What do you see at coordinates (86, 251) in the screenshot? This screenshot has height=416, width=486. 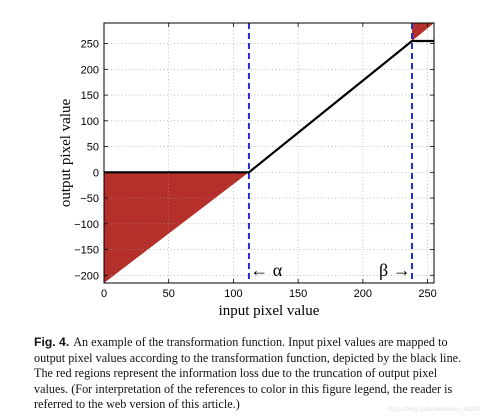 I see `y-tick-label: −150` at bounding box center [86, 251].